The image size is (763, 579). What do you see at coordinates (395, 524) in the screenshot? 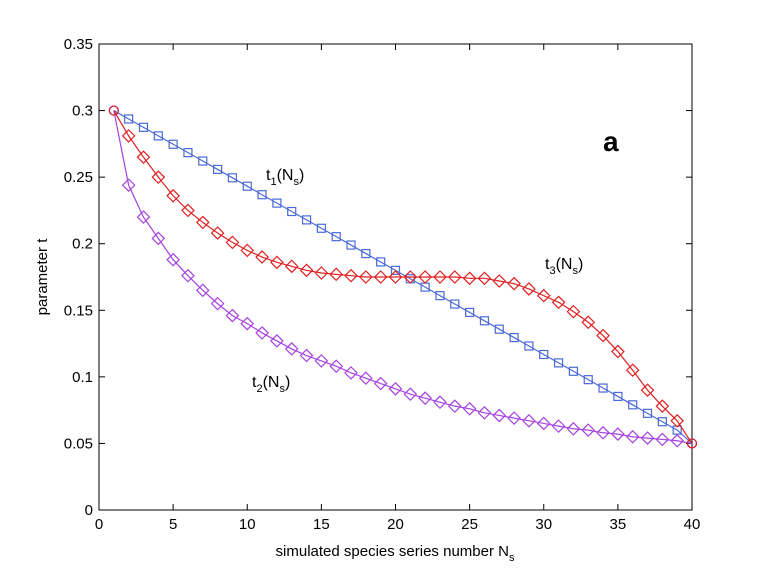
I see `x-tick-label: 20` at bounding box center [395, 524].